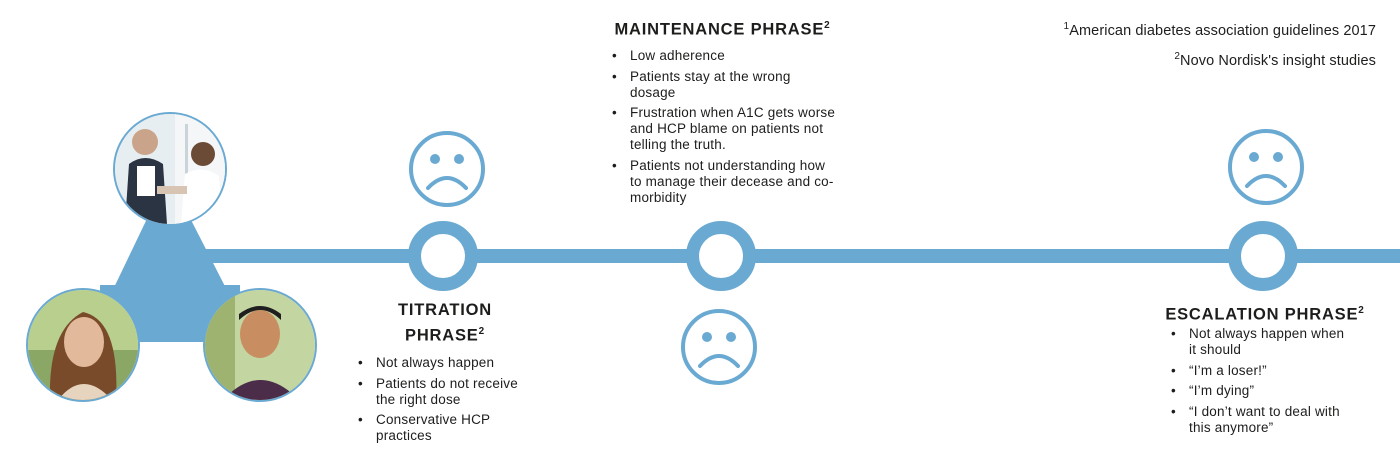 The image size is (1400, 471). I want to click on photo-smiling-man, so click(260, 345).